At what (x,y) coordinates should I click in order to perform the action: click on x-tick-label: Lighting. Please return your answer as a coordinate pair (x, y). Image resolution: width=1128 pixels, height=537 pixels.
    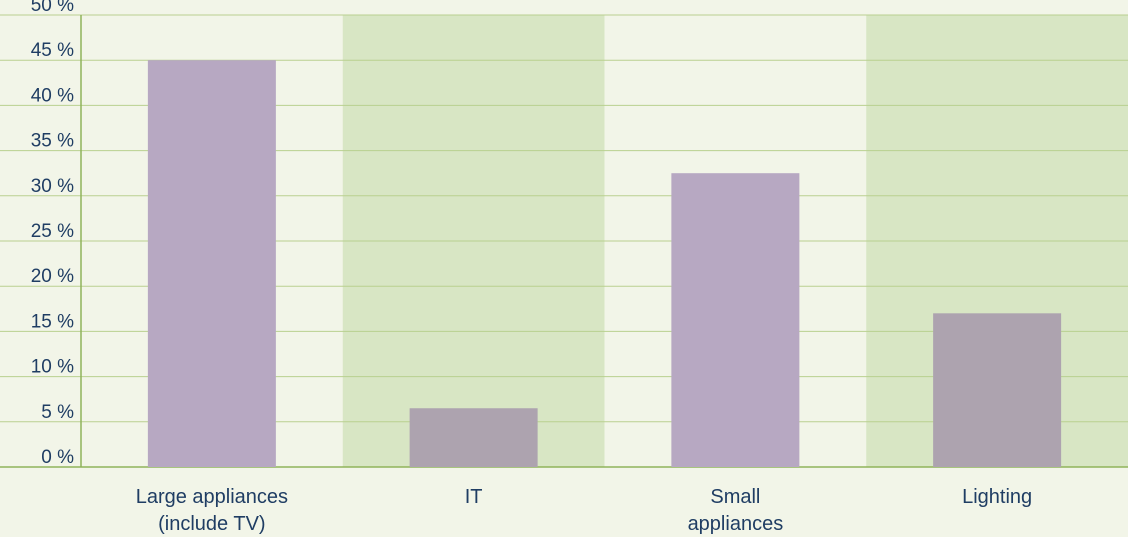
    Looking at the image, I should click on (997, 497).